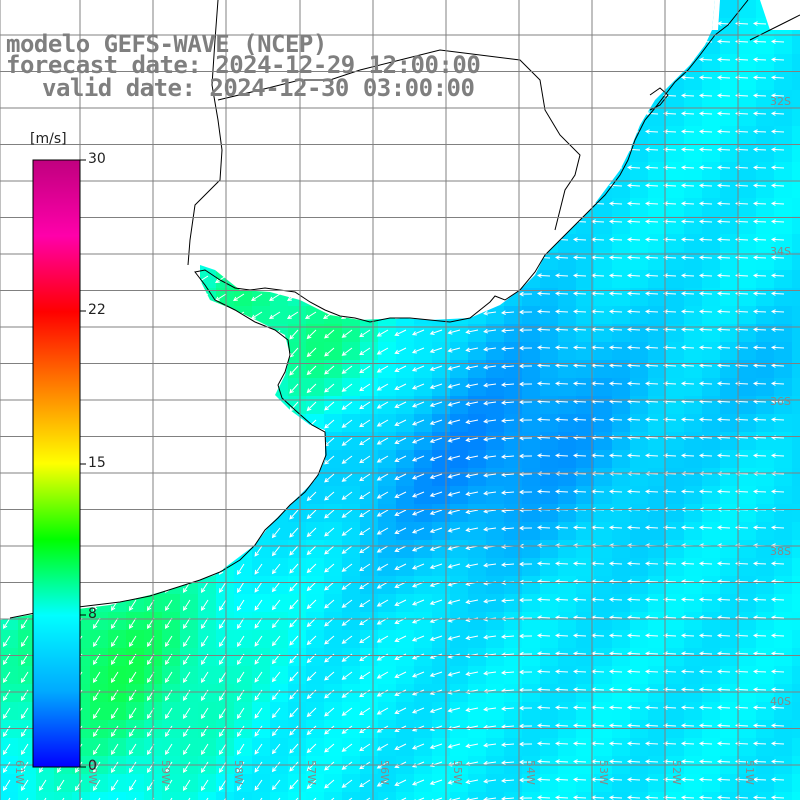 Image resolution: width=800 pixels, height=800 pixels. Describe the element at coordinates (97, 310) in the screenshot. I see `colorbar-tick-22: 22` at that location.